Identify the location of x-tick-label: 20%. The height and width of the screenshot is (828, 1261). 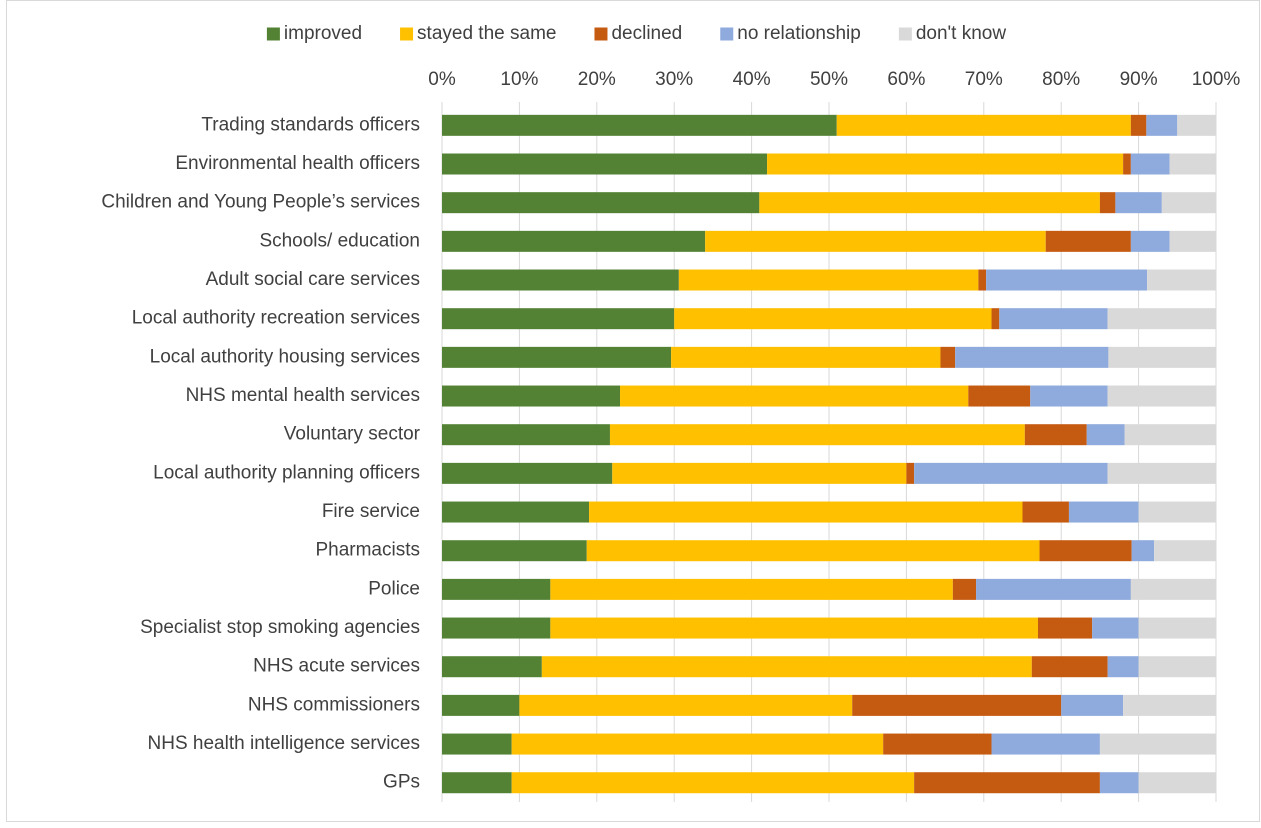
(597, 79).